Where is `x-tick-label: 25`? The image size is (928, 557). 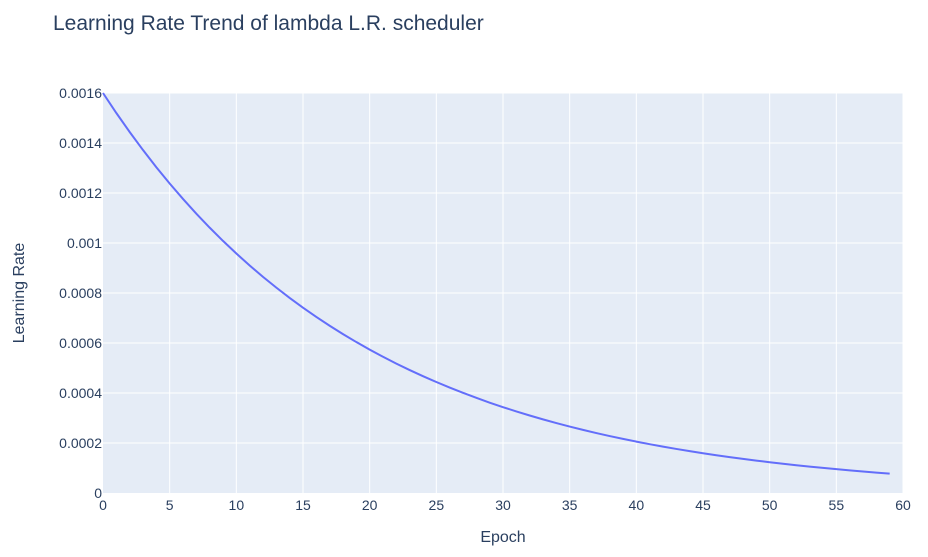 x-tick-label: 25 is located at coordinates (437, 505).